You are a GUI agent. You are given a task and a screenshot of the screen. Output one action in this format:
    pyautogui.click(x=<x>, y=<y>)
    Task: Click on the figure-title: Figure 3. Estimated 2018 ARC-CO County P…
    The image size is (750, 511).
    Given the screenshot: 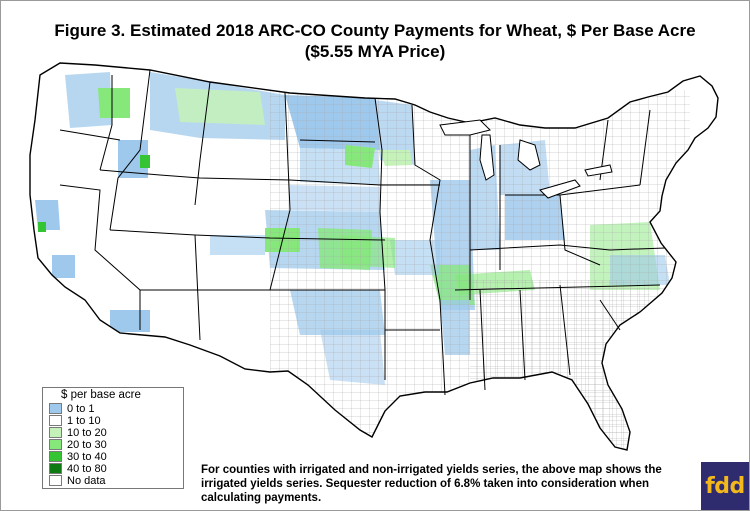 What is the action you would take?
    pyautogui.click(x=375, y=30)
    